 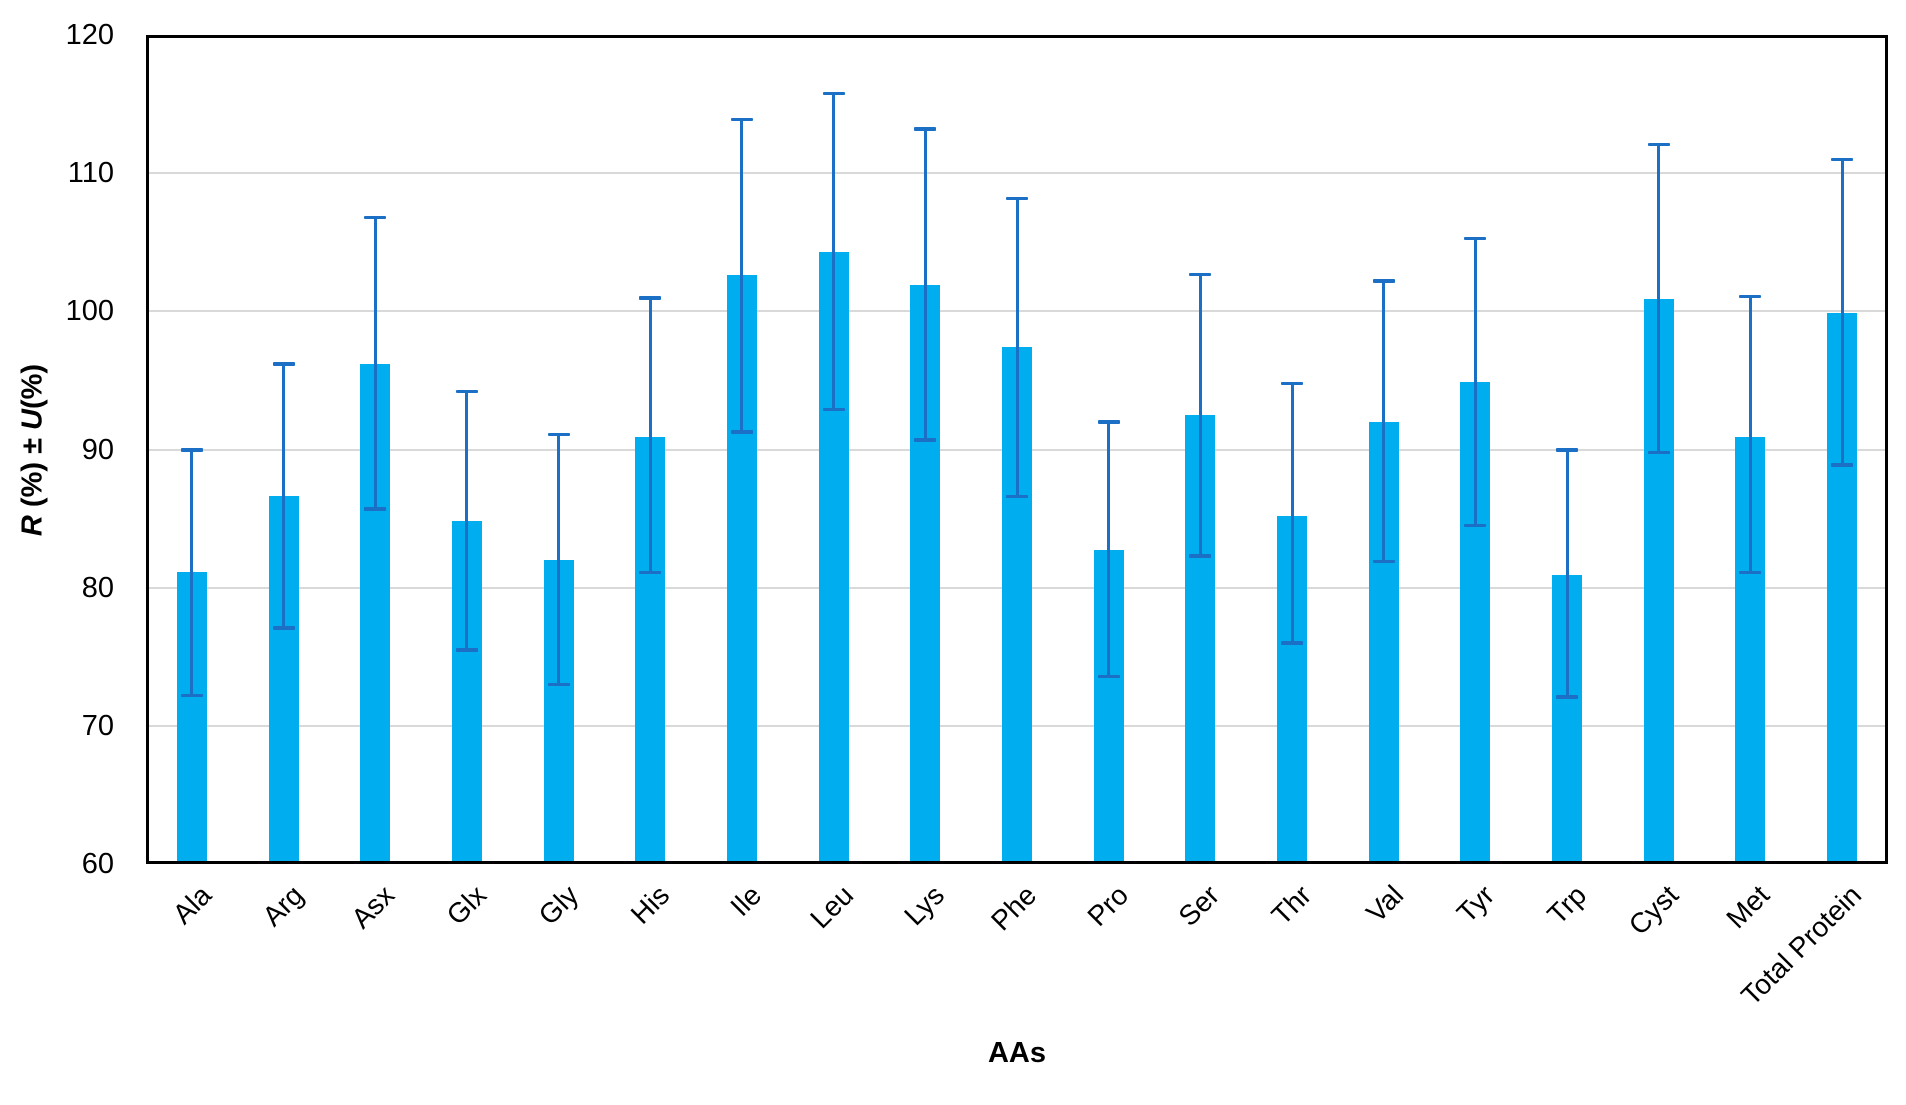 What do you see at coordinates (32, 419) in the screenshot?
I see `y-axis-title-u: U` at bounding box center [32, 419].